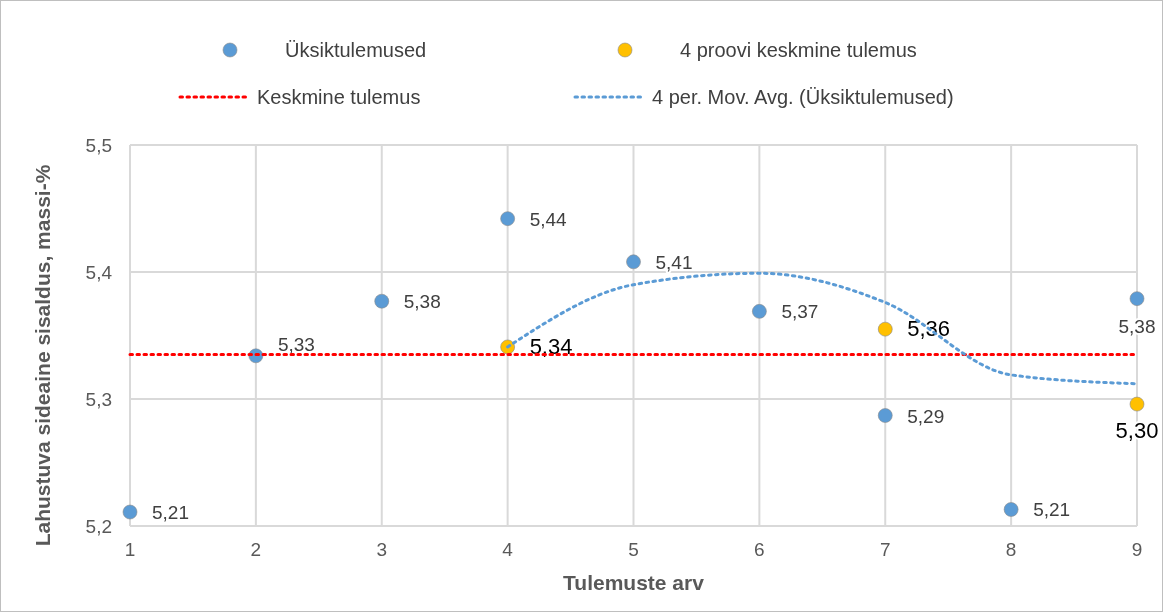 Image resolution: width=1163 pixels, height=612 pixels. What do you see at coordinates (634, 582) in the screenshot?
I see `x-axis-title: Tulemuste arv` at bounding box center [634, 582].